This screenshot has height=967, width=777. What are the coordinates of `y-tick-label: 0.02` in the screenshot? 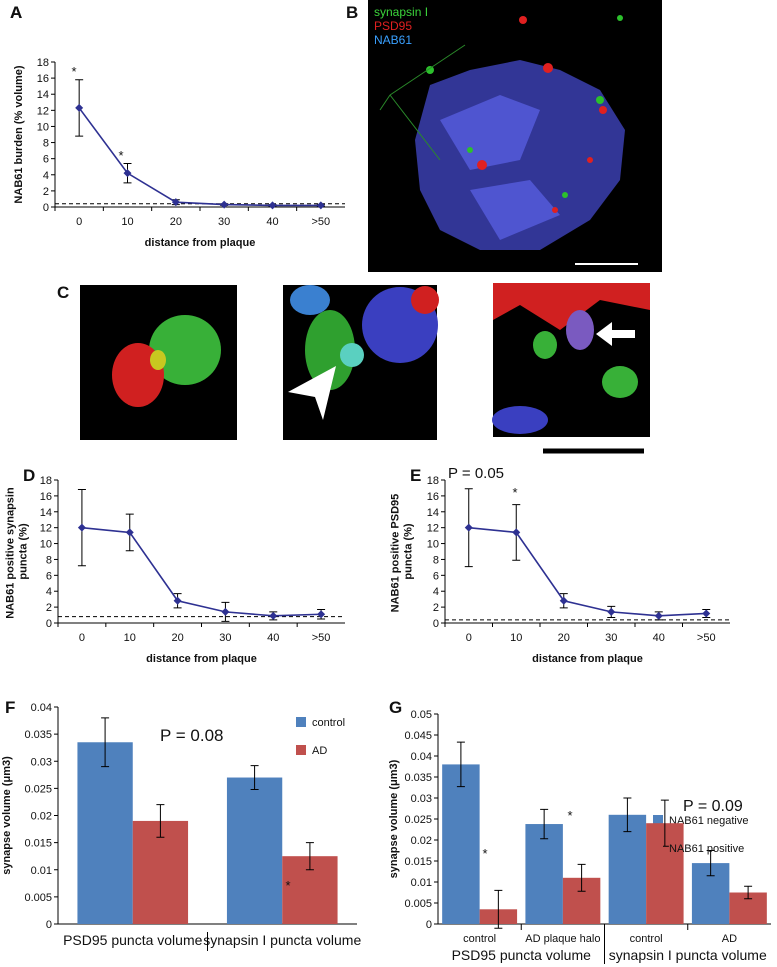 It's located at (41, 817).